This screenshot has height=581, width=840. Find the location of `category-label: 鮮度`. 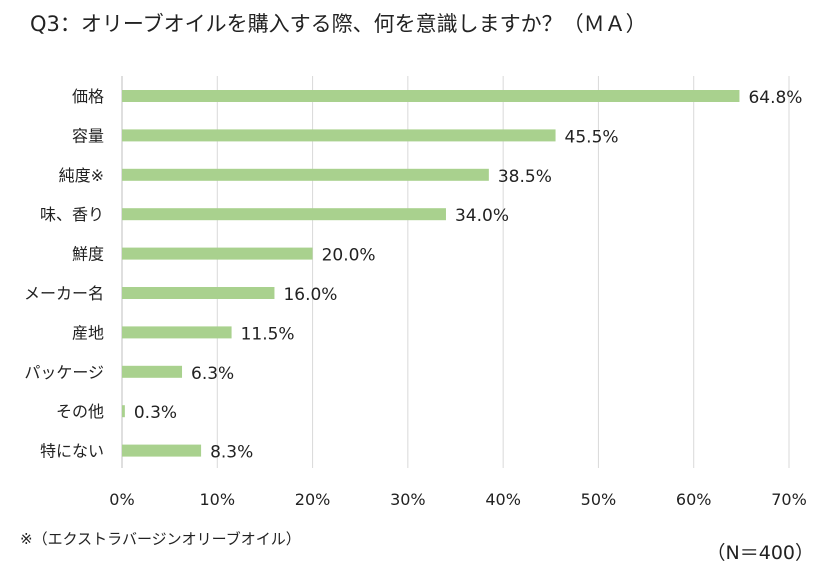

category-label: 鮮度 is located at coordinates (88, 254).